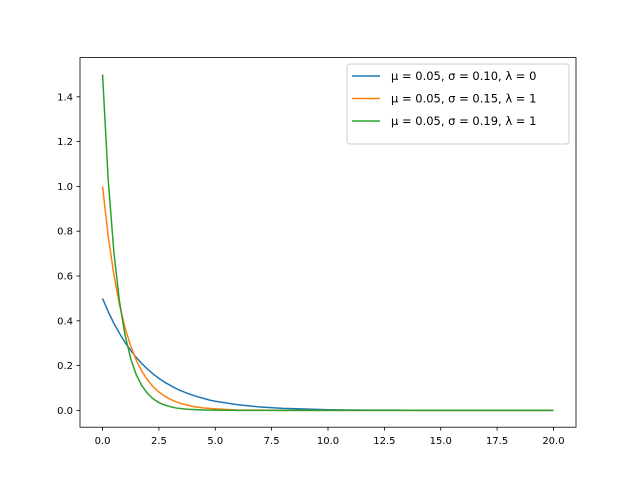  I want to click on x-axis-ticks: 0.0 2.5 5.0 7.5 10.0 12.5 15.0 17.5 20.0, so click(330, 437).